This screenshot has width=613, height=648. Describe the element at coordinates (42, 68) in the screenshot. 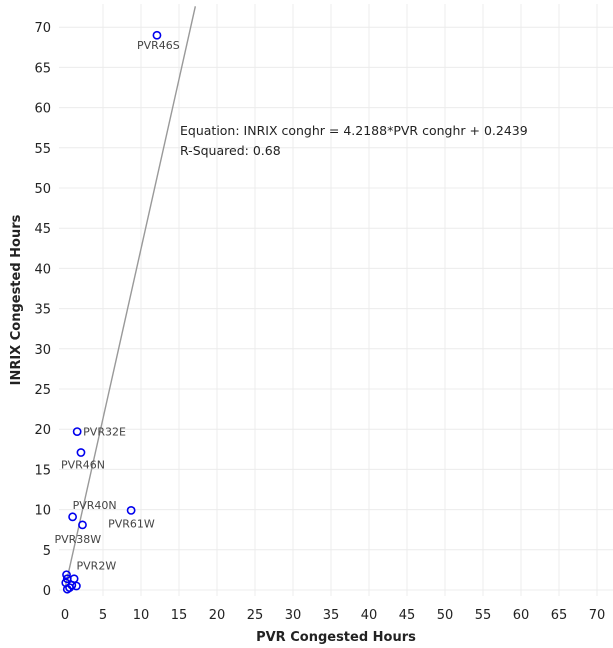

I see `y-tick-label-13: 65` at that location.